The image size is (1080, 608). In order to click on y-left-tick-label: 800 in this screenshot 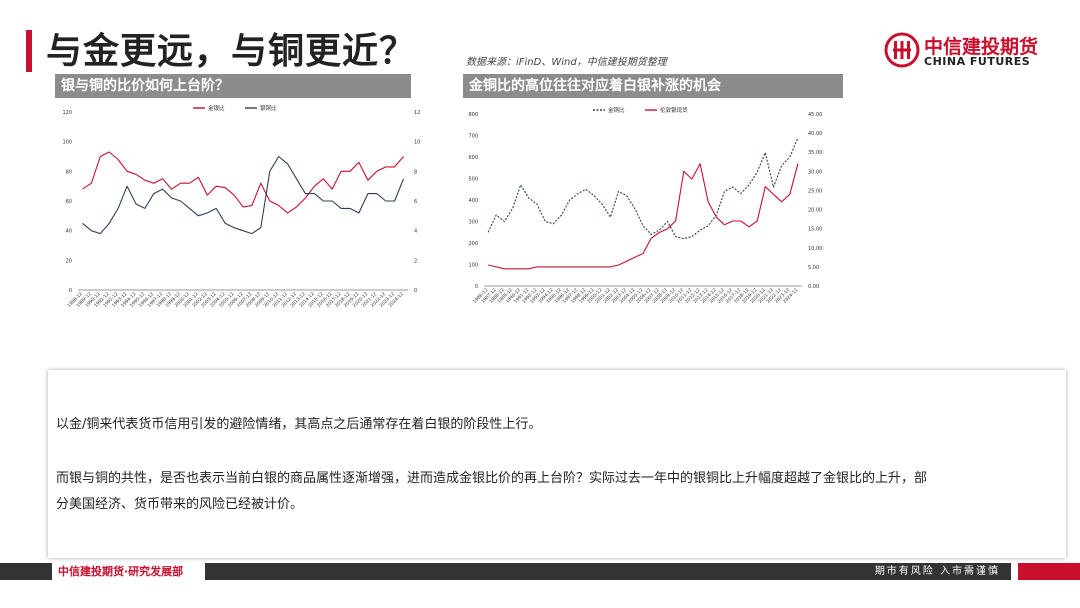, I will do `click(473, 115)`.